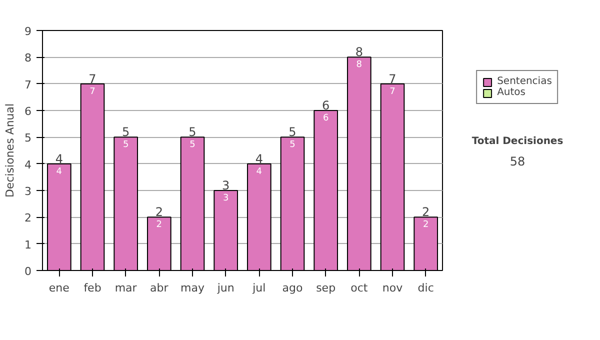 This screenshot has width=600, height=340. I want to click on y-tick-label: 6, so click(28, 111).